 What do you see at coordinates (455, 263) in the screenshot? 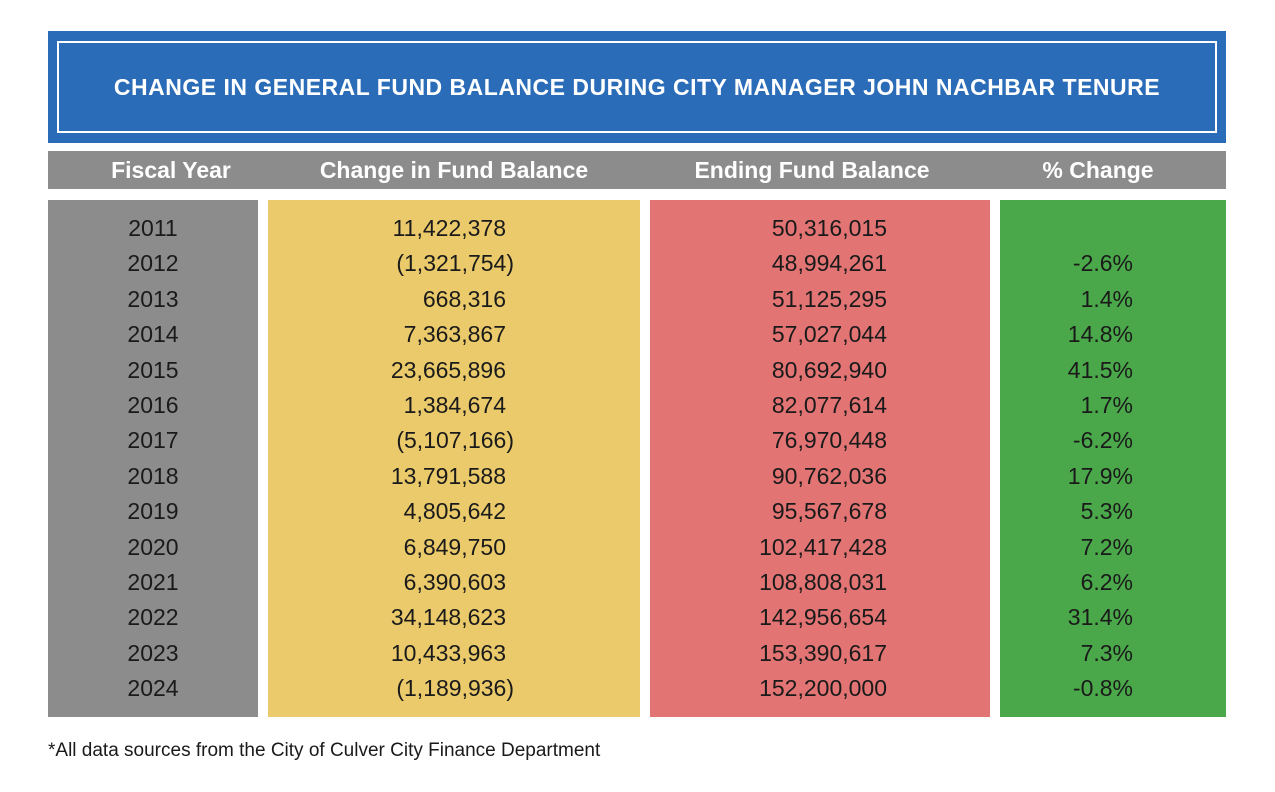
I see `change-in-fund-balance-cell: (1,321,754)` at bounding box center [455, 263].